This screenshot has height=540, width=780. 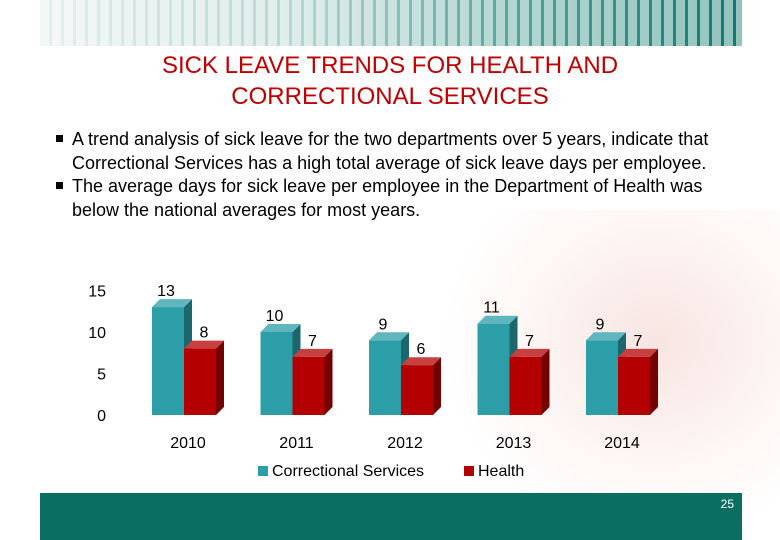 What do you see at coordinates (275, 316) in the screenshot?
I see `data-label: 10` at bounding box center [275, 316].